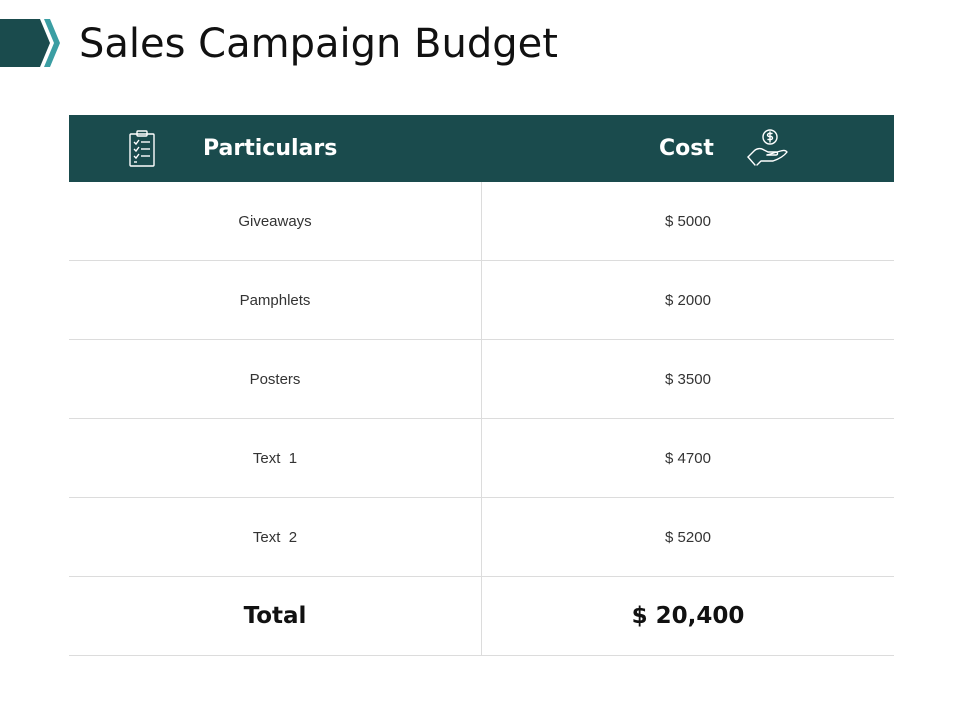 The image size is (960, 720). I want to click on particular-cell: Giveaways, so click(275, 221).